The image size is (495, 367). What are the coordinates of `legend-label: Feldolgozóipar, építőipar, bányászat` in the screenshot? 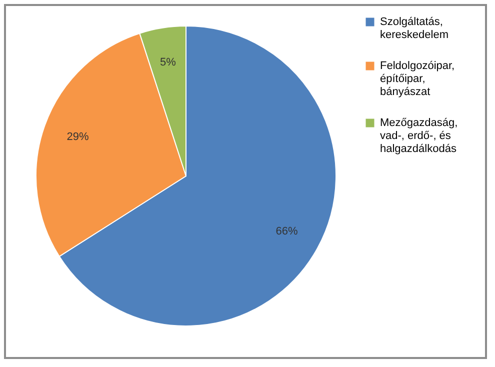 It's located at (417, 79).